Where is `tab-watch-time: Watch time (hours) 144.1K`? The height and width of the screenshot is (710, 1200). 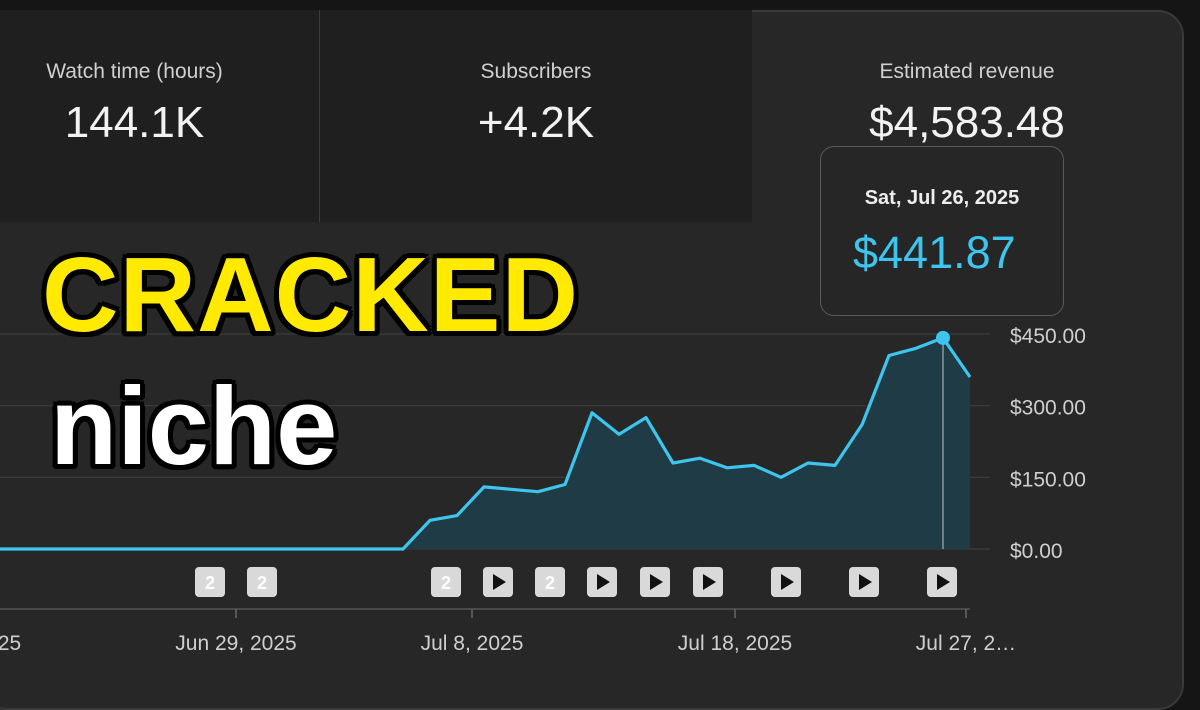 tab-watch-time: Watch time (hours) 144.1K is located at coordinates (160, 116).